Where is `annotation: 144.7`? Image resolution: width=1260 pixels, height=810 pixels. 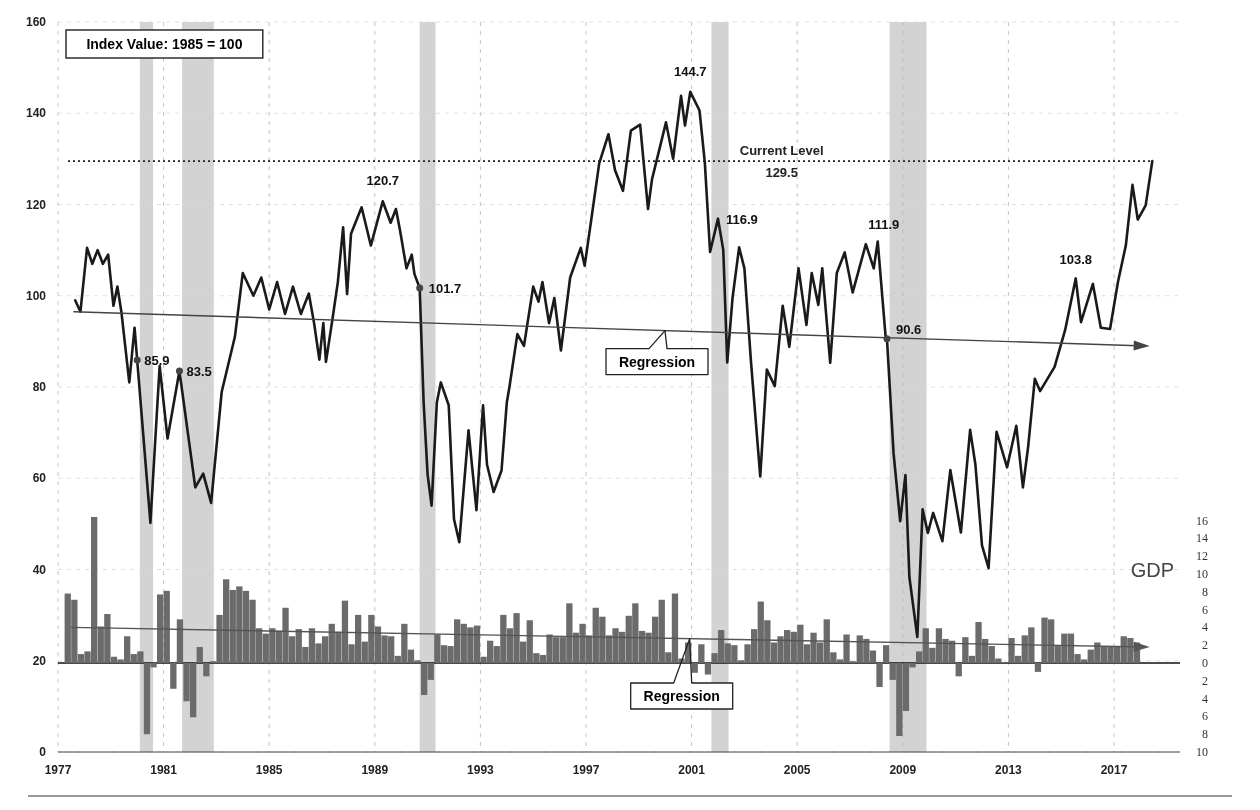 annotation: 144.7 is located at coordinates (690, 71).